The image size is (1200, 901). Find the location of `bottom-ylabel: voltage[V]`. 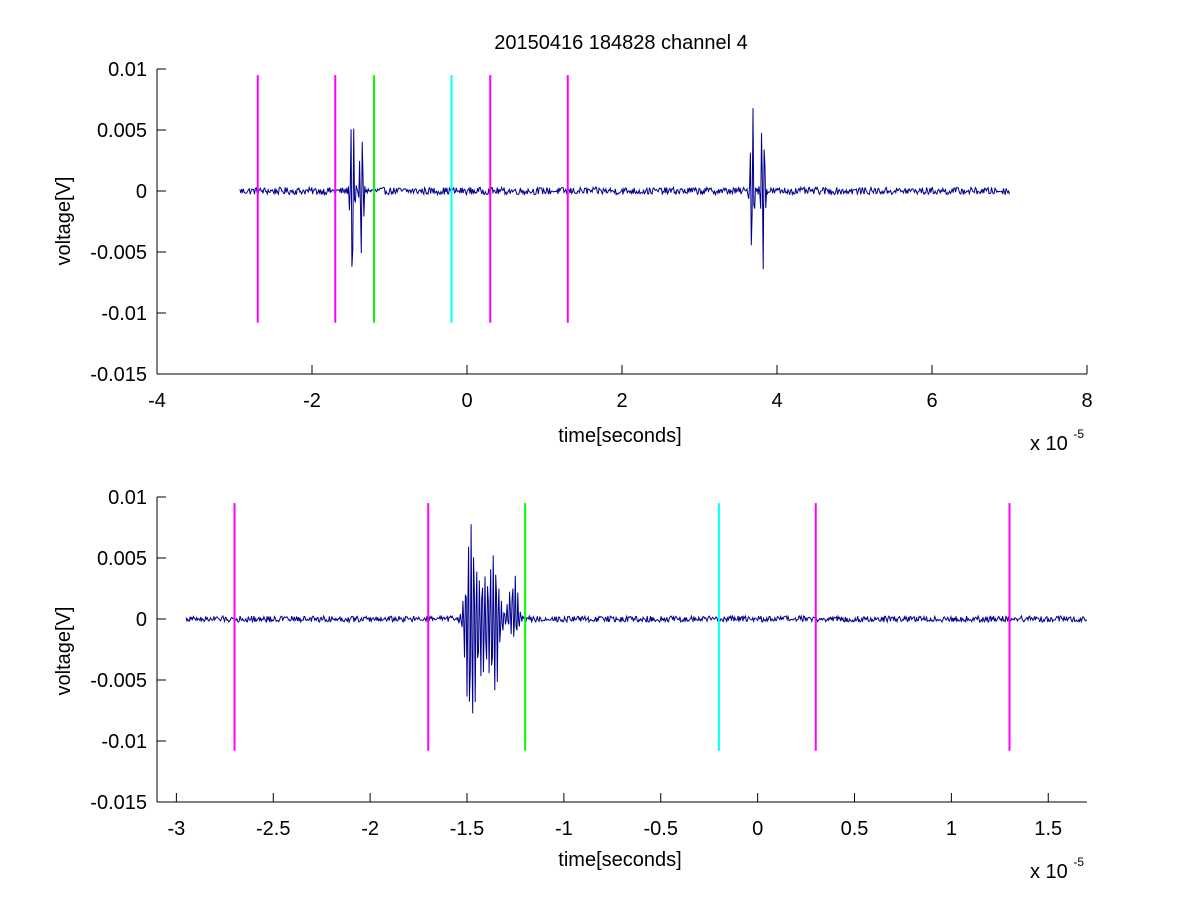

bottom-ylabel: voltage[V] is located at coordinates (64, 651).